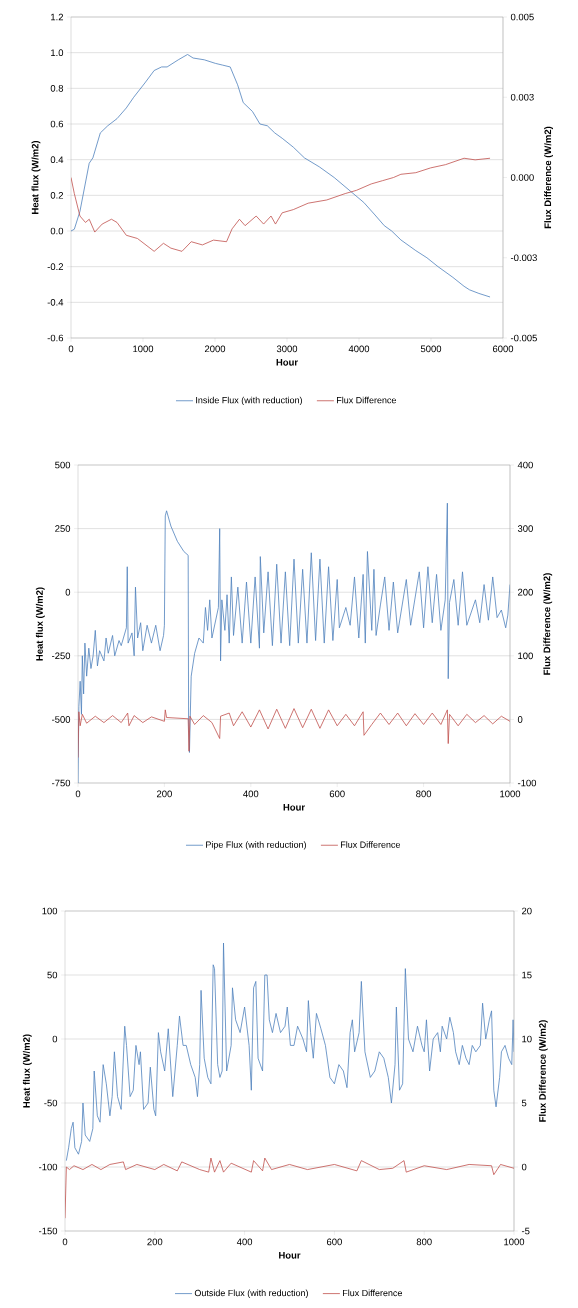 This screenshot has width=578, height=1308. Describe the element at coordinates (525, 592) in the screenshot. I see `y2-tick-label: 200` at that location.